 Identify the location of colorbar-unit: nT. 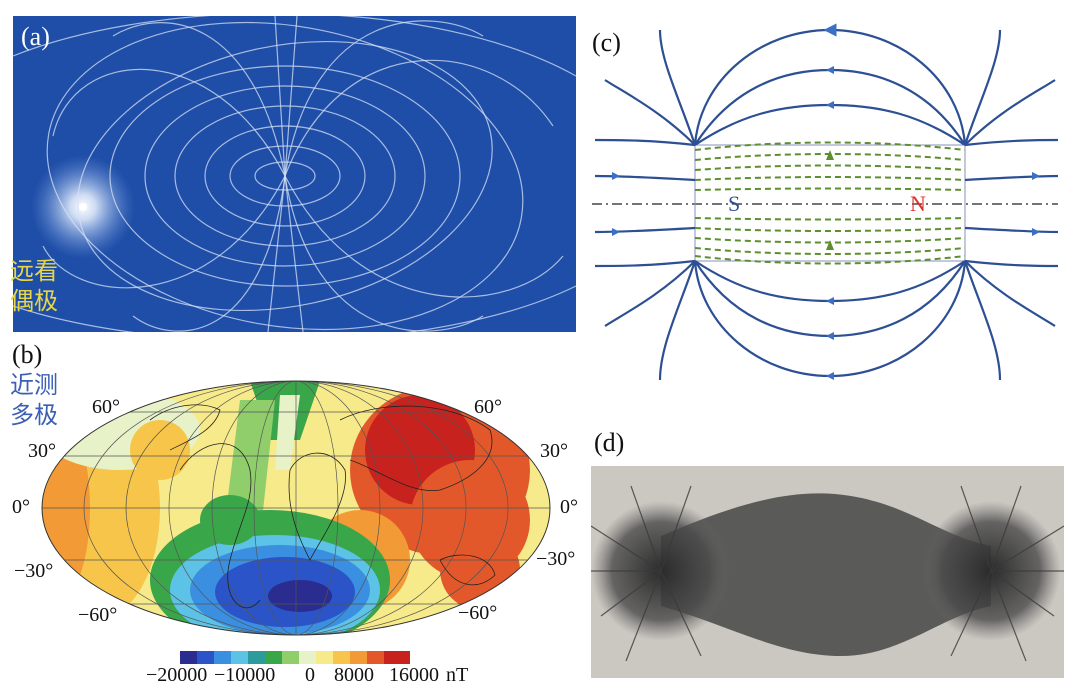
(457, 675).